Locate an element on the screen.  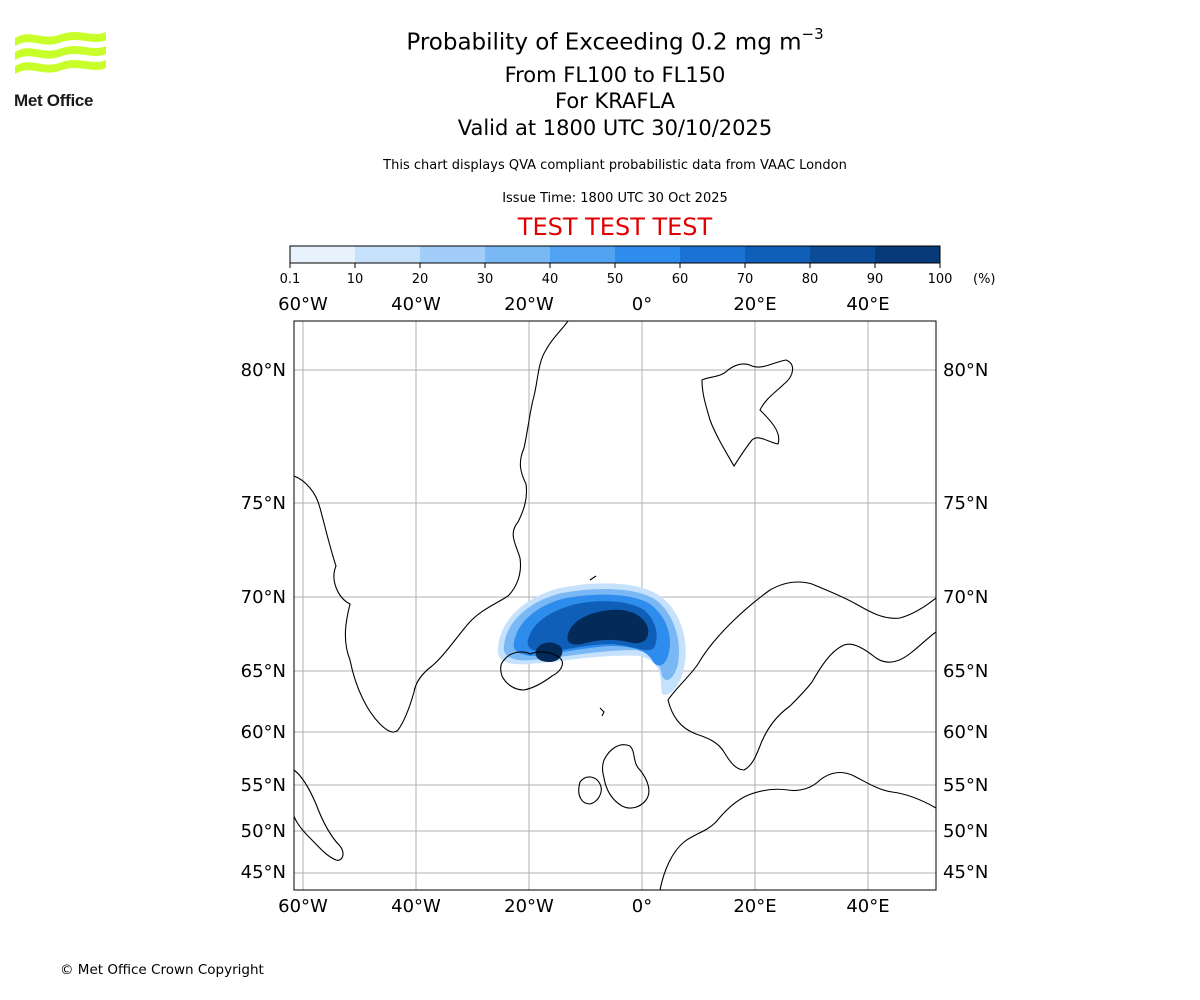
logo-wordmark: Met Office is located at coordinates (54, 100).